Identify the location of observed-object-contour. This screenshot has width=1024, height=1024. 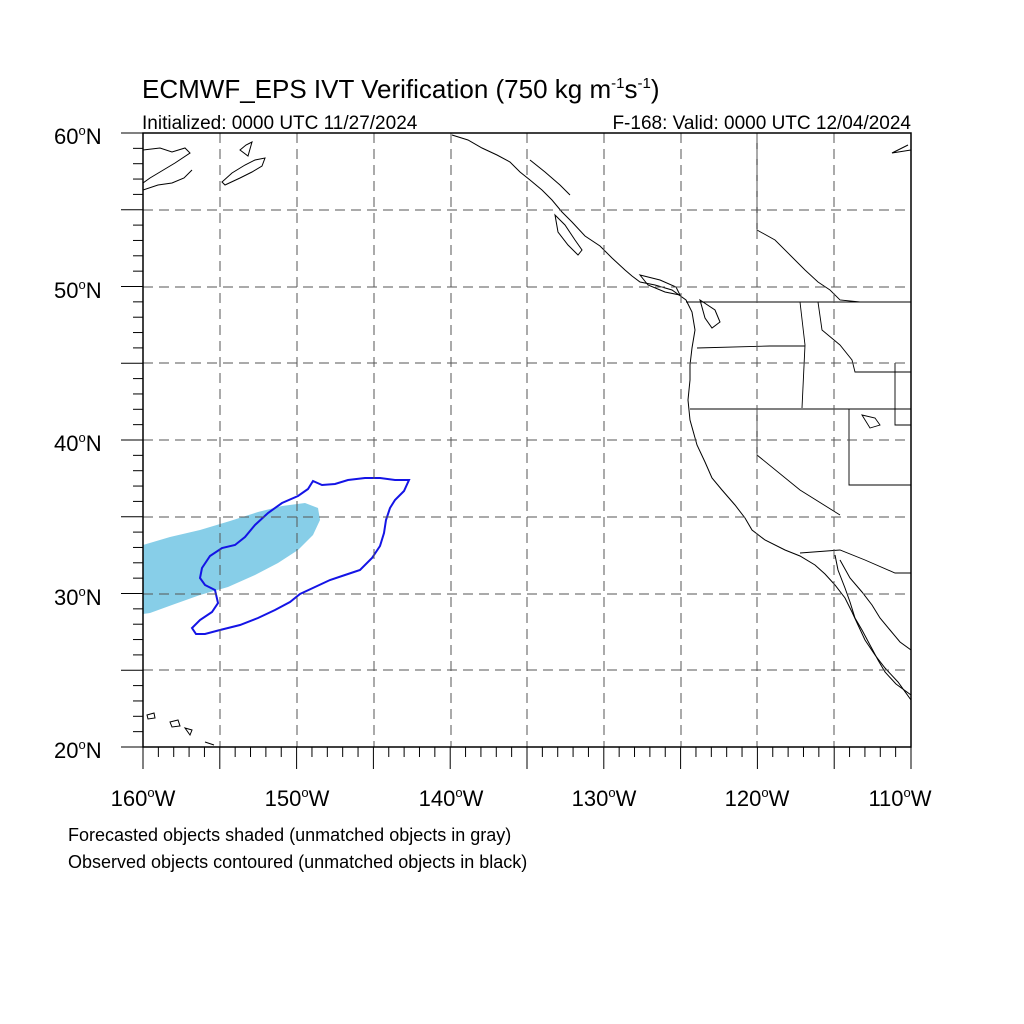
(300, 556).